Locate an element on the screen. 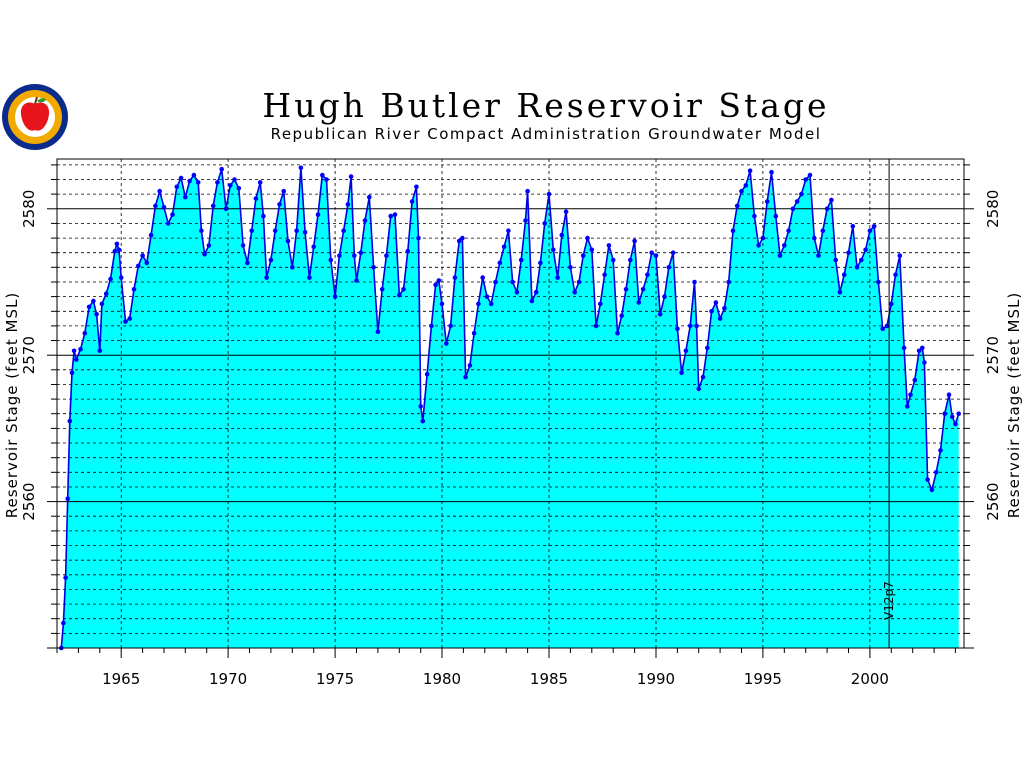 Image resolution: width=1024 pixels, height=768 pixels. x-tick-label: 1990 is located at coordinates (656, 679).